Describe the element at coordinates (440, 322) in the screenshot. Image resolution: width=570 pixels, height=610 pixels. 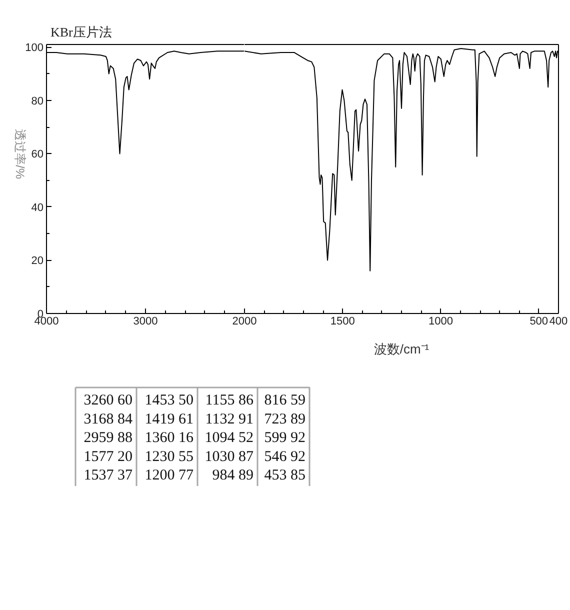
I see `x-tick-label: 1000` at that location.